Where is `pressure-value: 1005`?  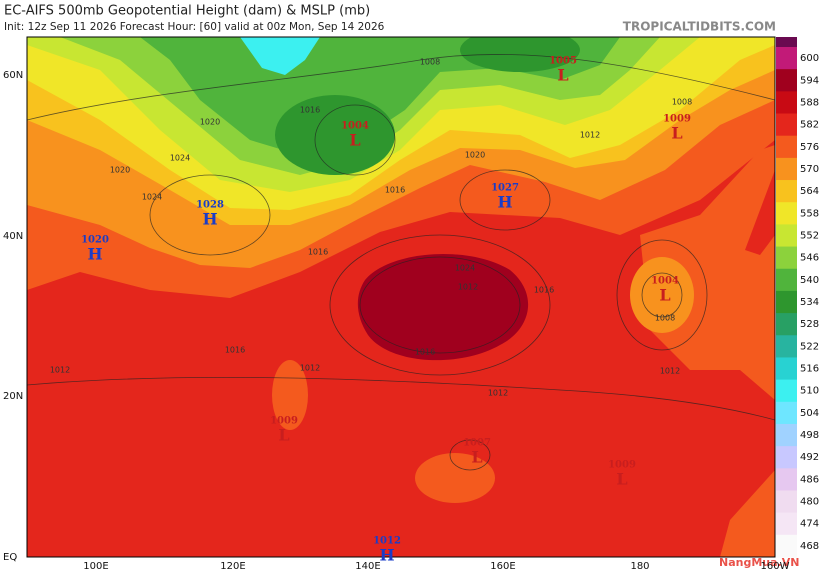
pressure-value: 1005 is located at coordinates (563, 61).